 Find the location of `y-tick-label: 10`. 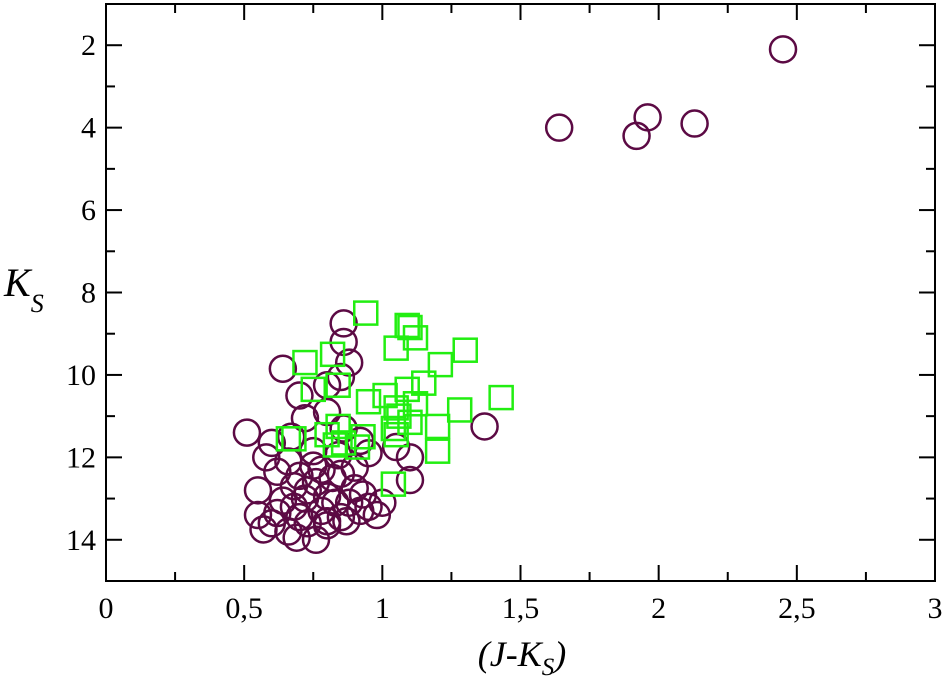

y-tick-label: 10 is located at coordinates (81, 375).